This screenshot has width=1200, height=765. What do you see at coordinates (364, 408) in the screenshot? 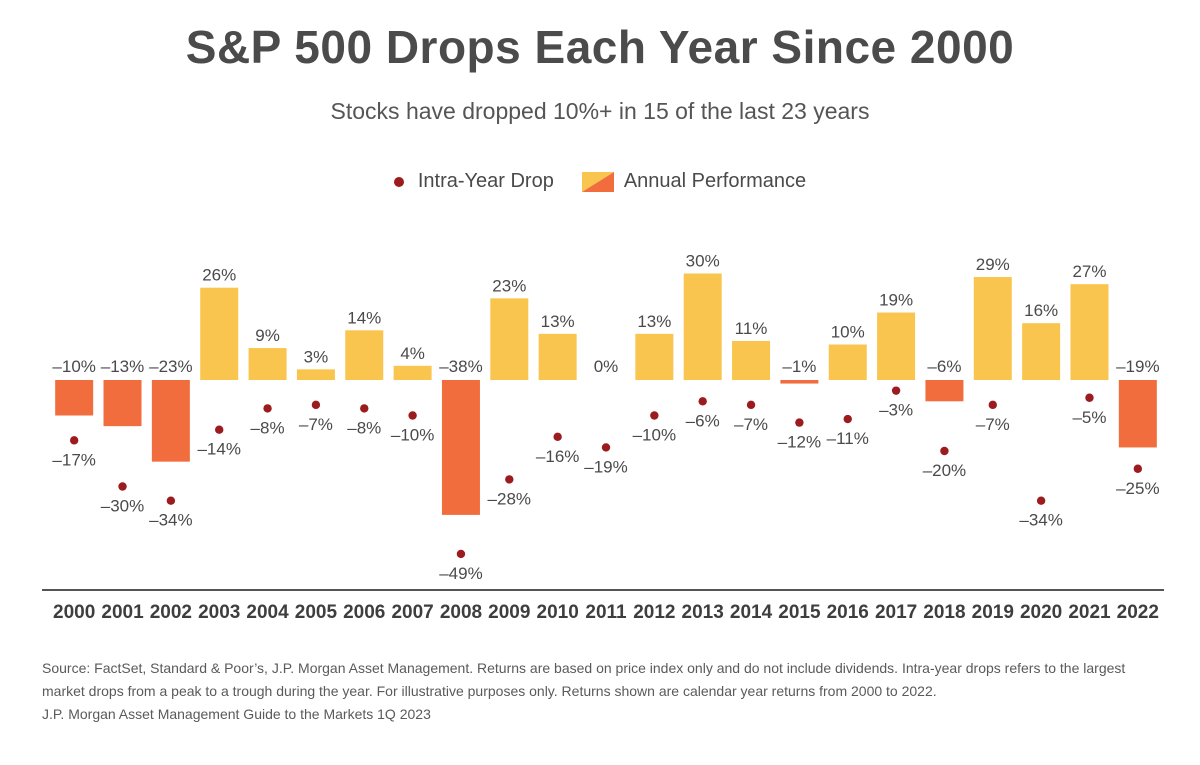
I see `drop-point-2006` at bounding box center [364, 408].